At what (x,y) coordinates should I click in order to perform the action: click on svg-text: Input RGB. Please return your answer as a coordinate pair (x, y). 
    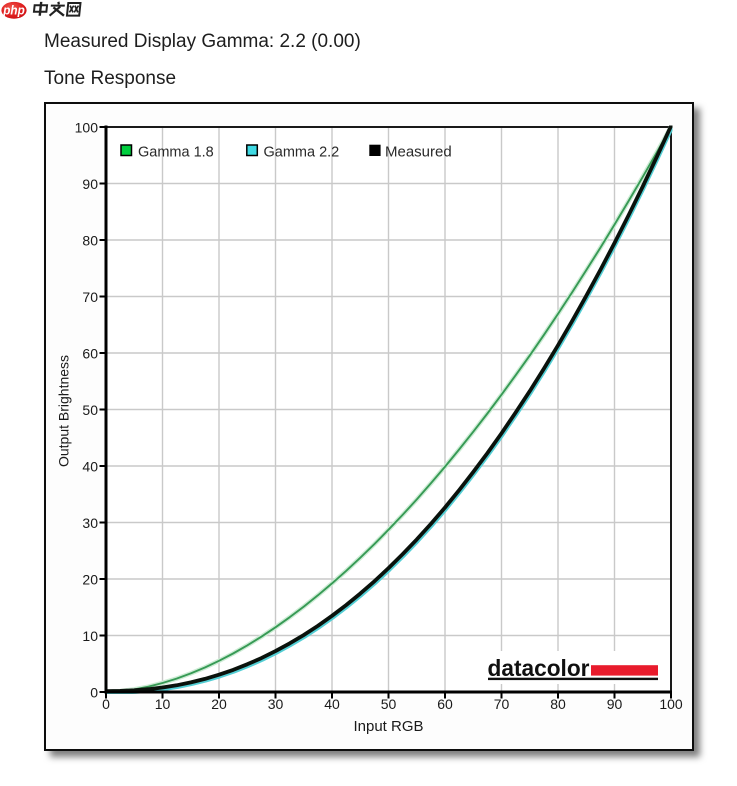
    Looking at the image, I should click on (388, 726).